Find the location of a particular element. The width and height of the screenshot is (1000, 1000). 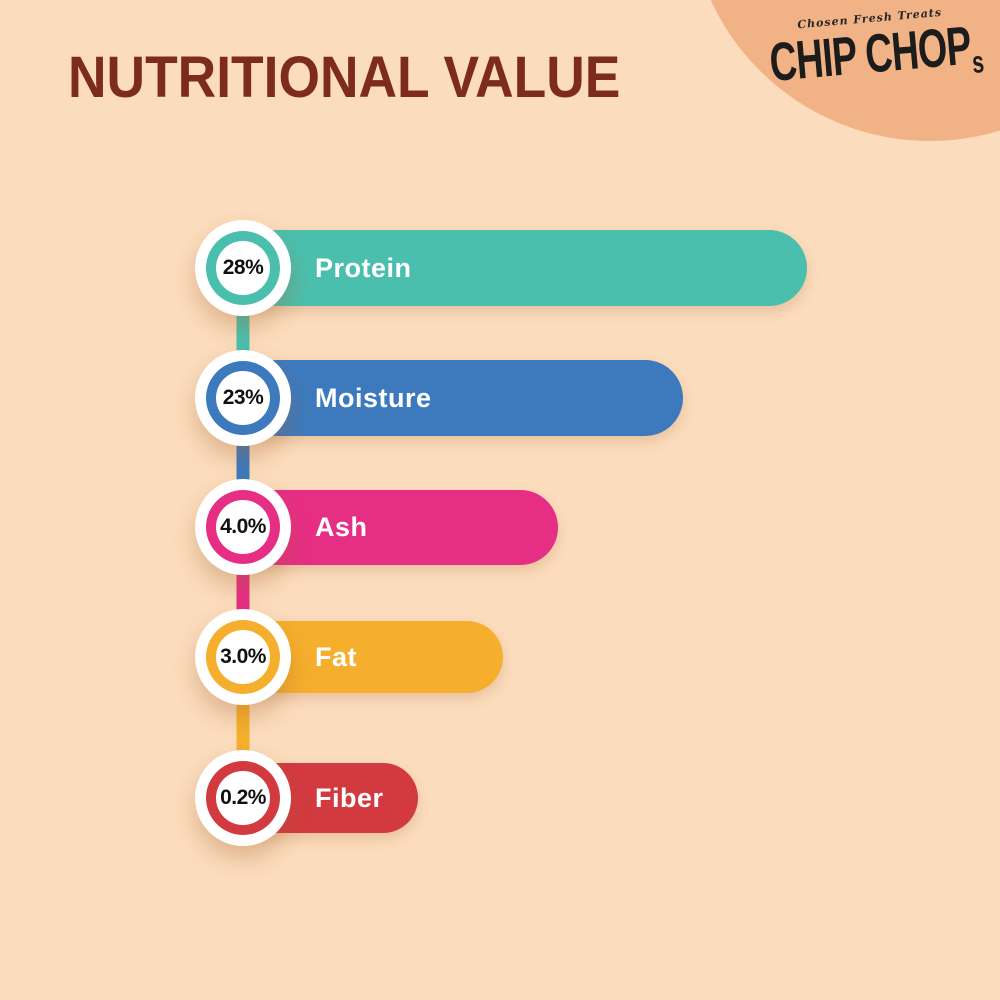

bar-label-ash: Ash is located at coordinates (341, 526).